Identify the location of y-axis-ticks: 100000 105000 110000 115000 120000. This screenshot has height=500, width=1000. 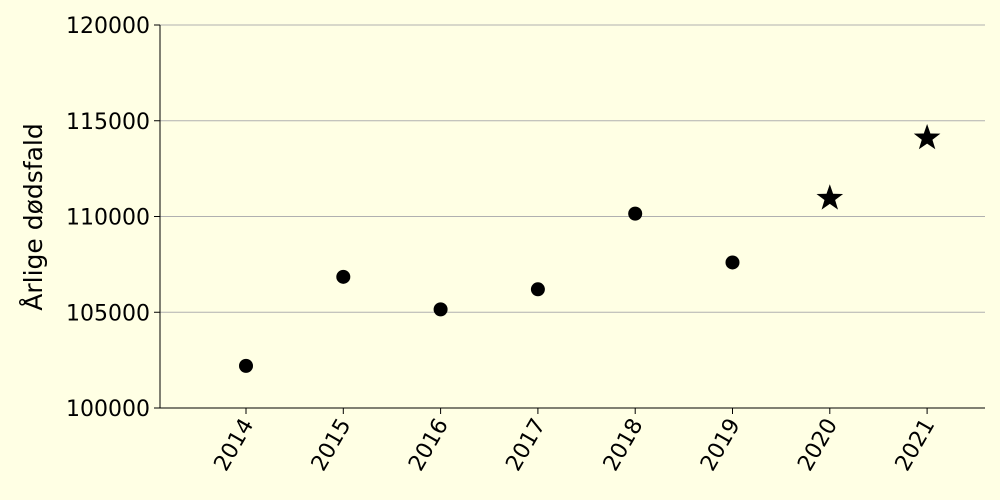
(113, 218).